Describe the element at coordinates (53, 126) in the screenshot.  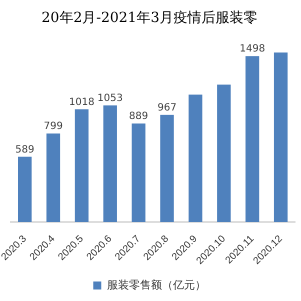
I see `data-label: 799` at that location.